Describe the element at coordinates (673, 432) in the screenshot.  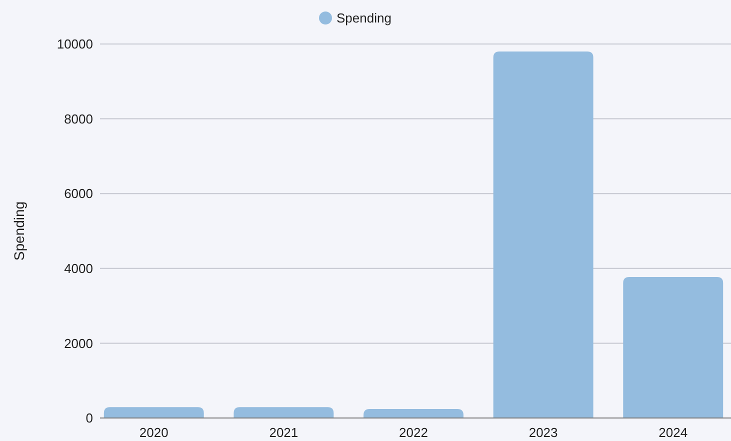
I see `x-tick-label: 2024` at that location.